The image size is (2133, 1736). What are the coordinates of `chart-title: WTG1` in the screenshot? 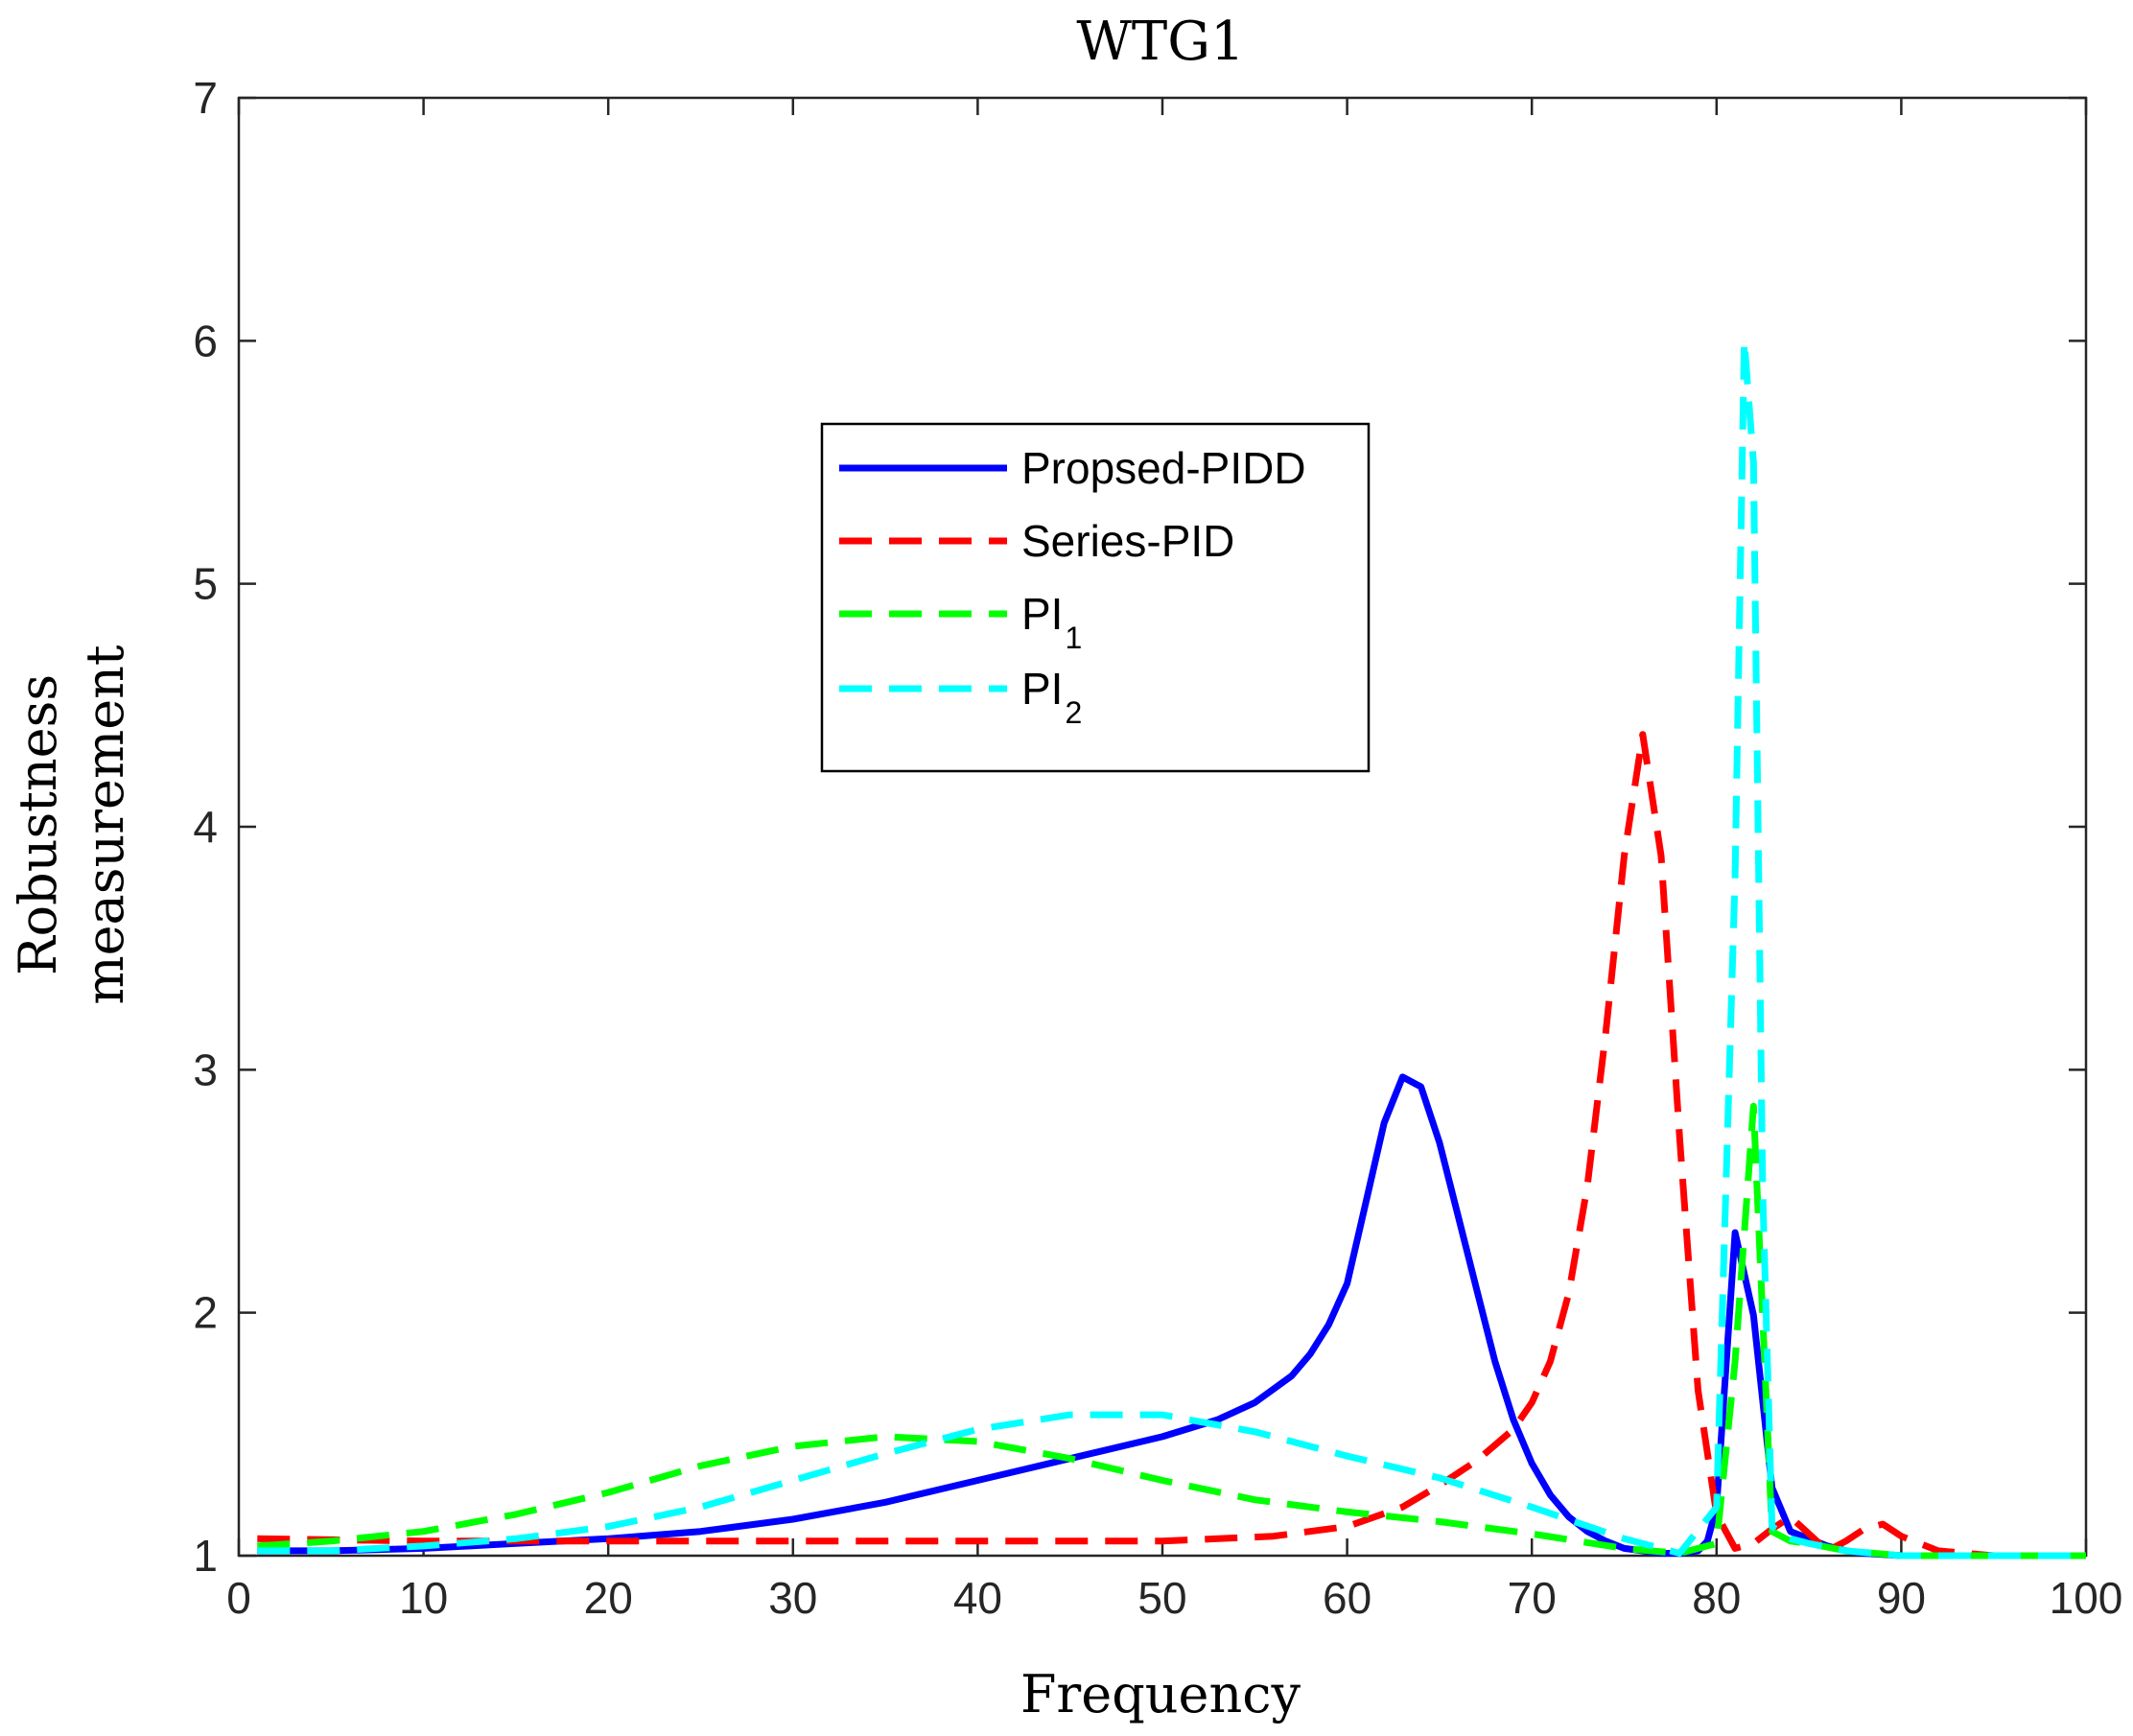 It's located at (1160, 42).